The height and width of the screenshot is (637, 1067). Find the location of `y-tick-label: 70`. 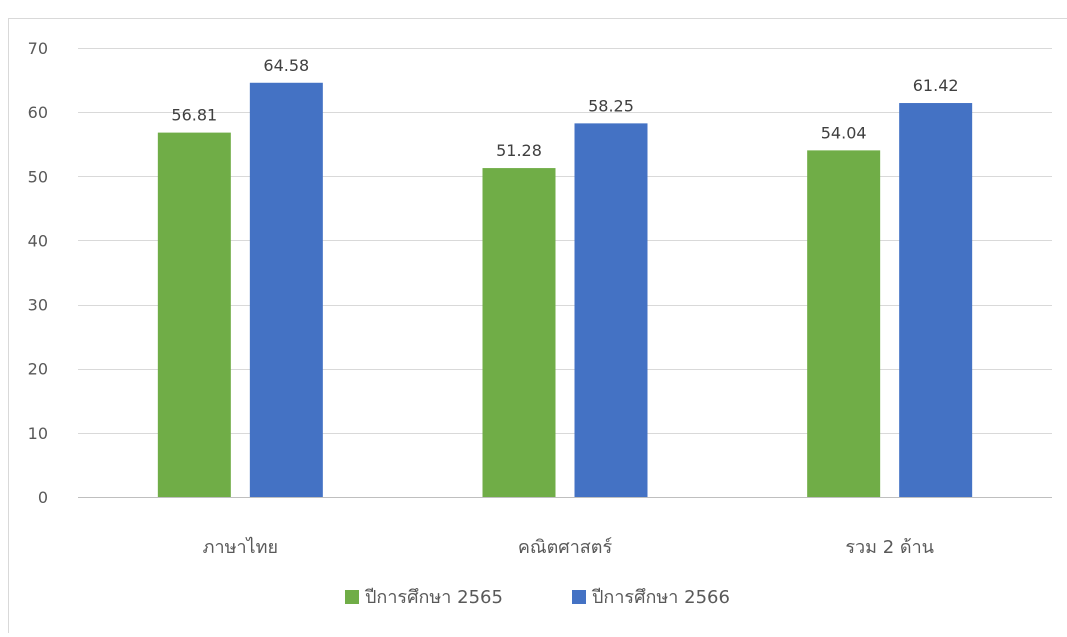

y-tick-label: 70 is located at coordinates (38, 48).